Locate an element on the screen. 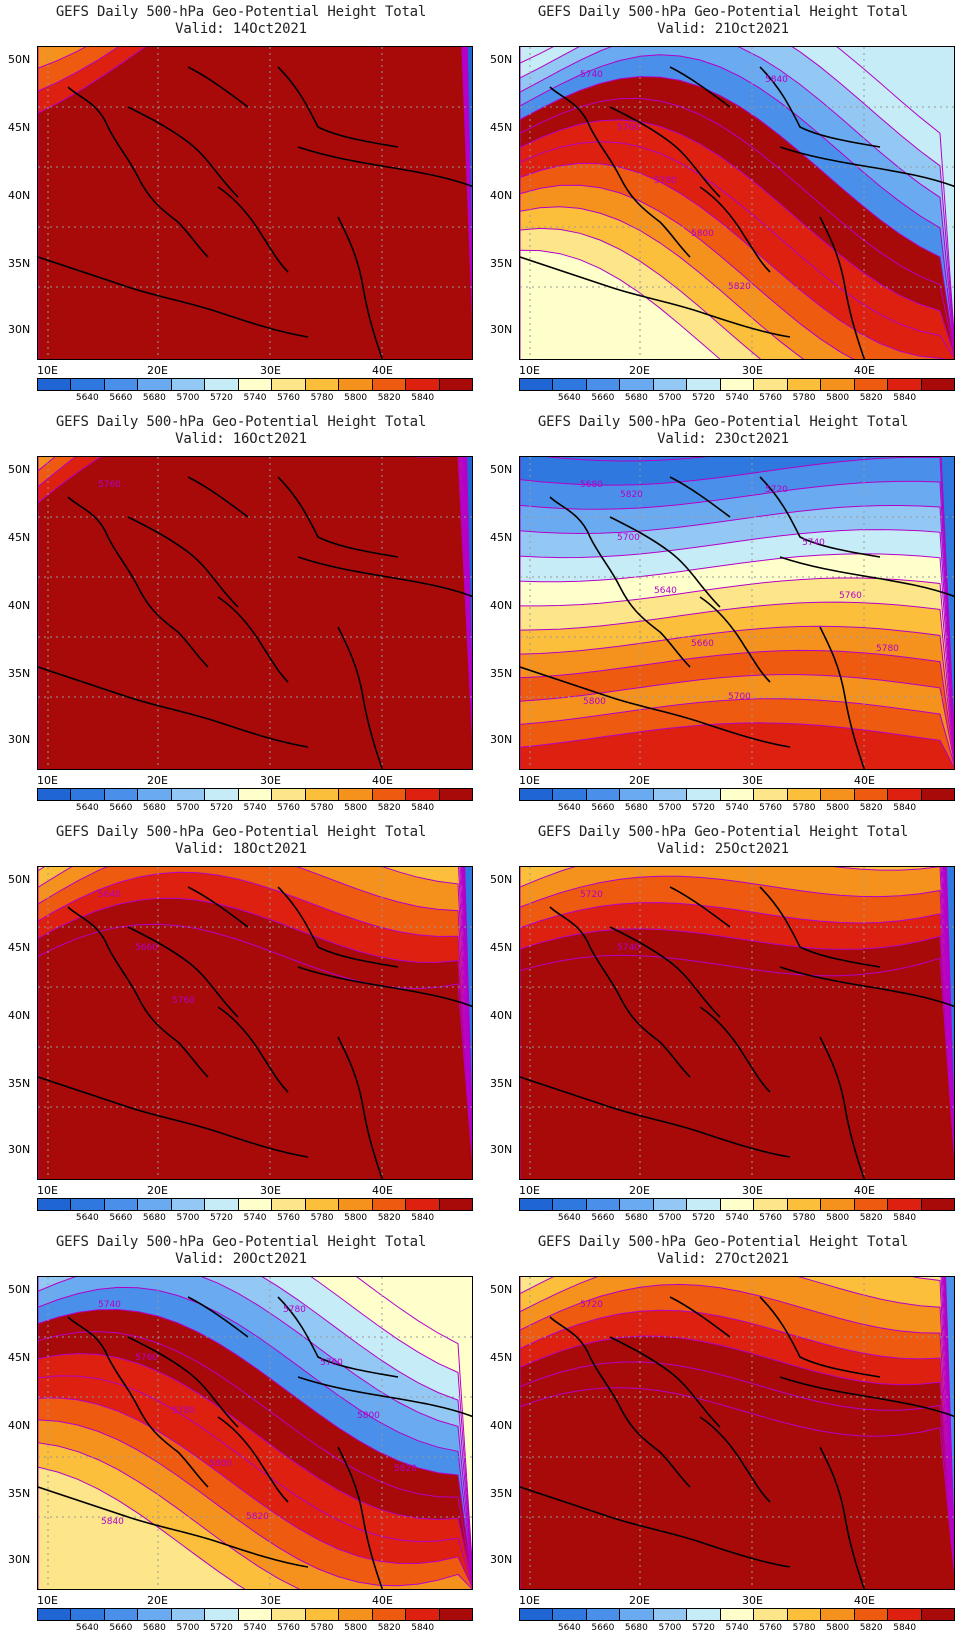  colorbar-label: 5680 is located at coordinates (154, 1218).